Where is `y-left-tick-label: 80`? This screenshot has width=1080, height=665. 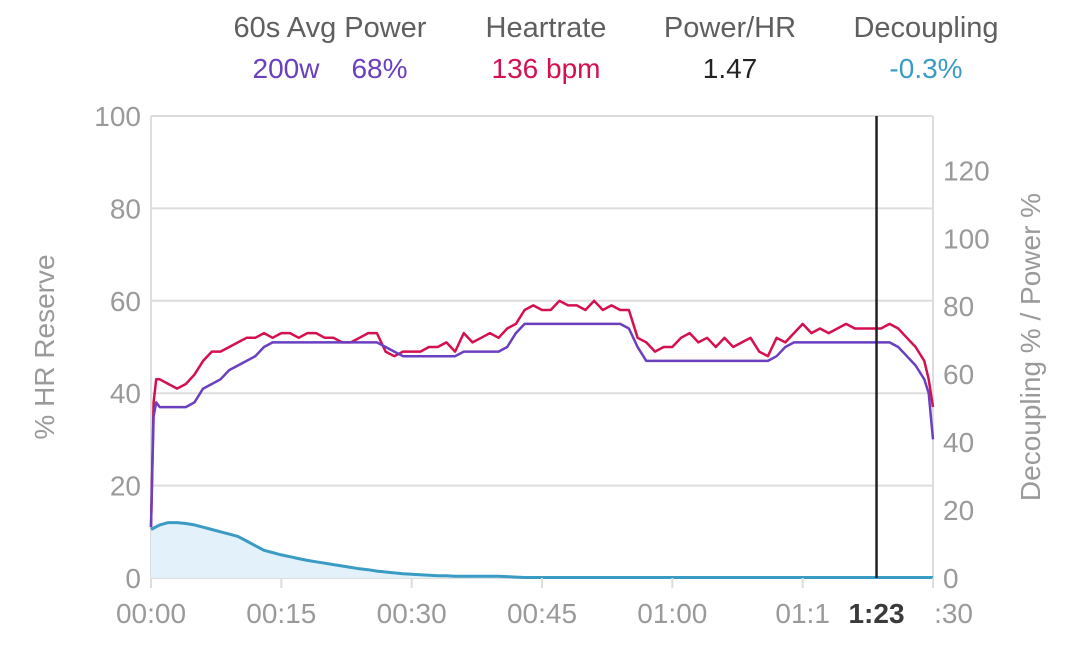
y-left-tick-label: 80 is located at coordinates (125, 208).